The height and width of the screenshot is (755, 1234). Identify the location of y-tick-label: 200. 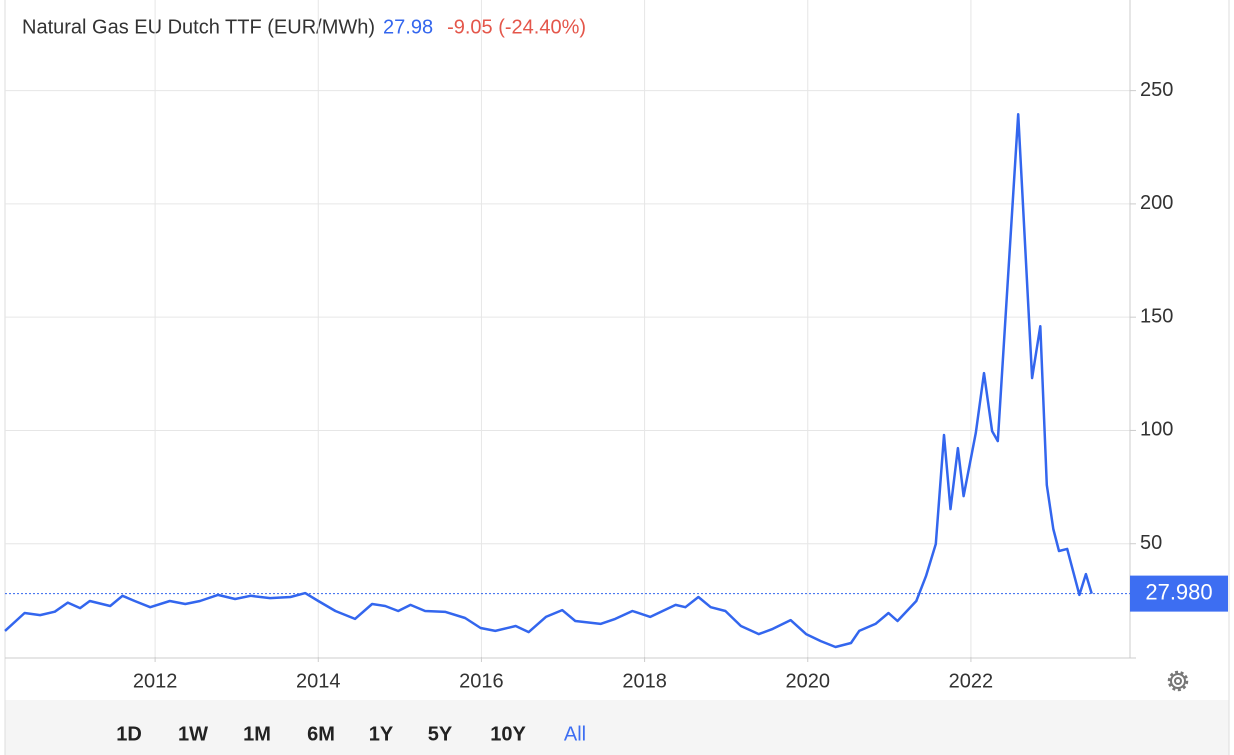
(1156, 203).